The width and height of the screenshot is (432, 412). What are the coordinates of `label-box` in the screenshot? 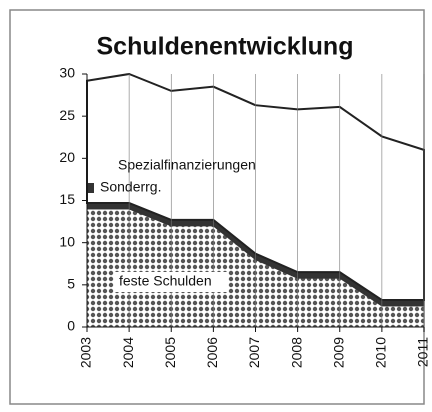 It's located at (171, 282).